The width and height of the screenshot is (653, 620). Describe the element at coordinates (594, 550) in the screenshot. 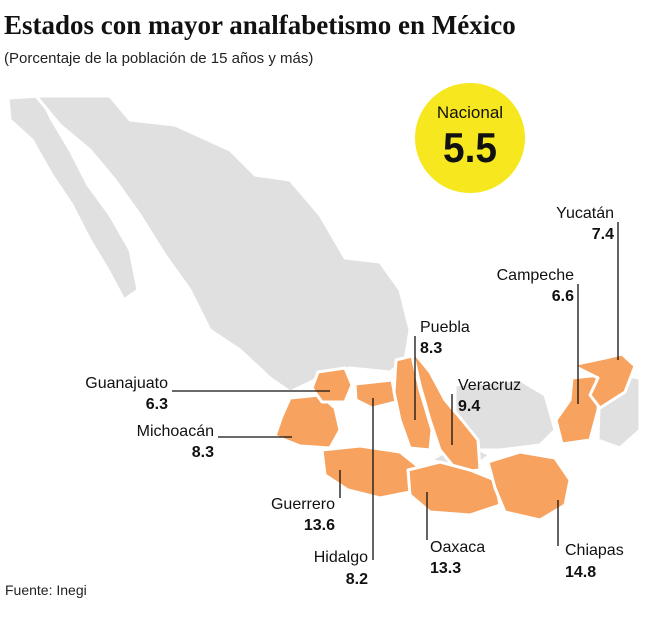

I see `state-name: Chiapas` at that location.